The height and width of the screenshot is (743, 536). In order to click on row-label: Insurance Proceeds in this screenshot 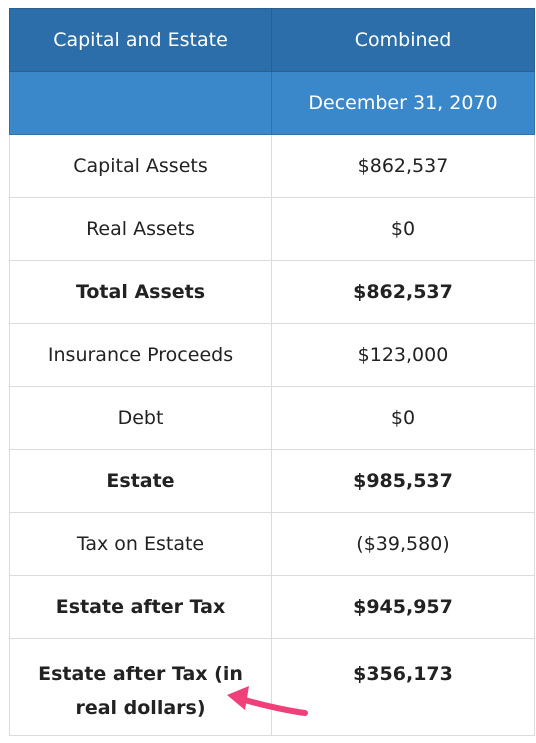, I will do `click(140, 355)`.